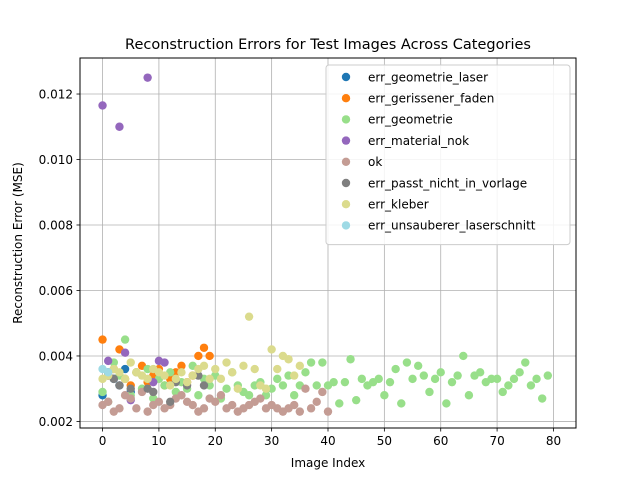  Describe the element at coordinates (327, 441) in the screenshot. I see `x-tick-label: 40` at that location.